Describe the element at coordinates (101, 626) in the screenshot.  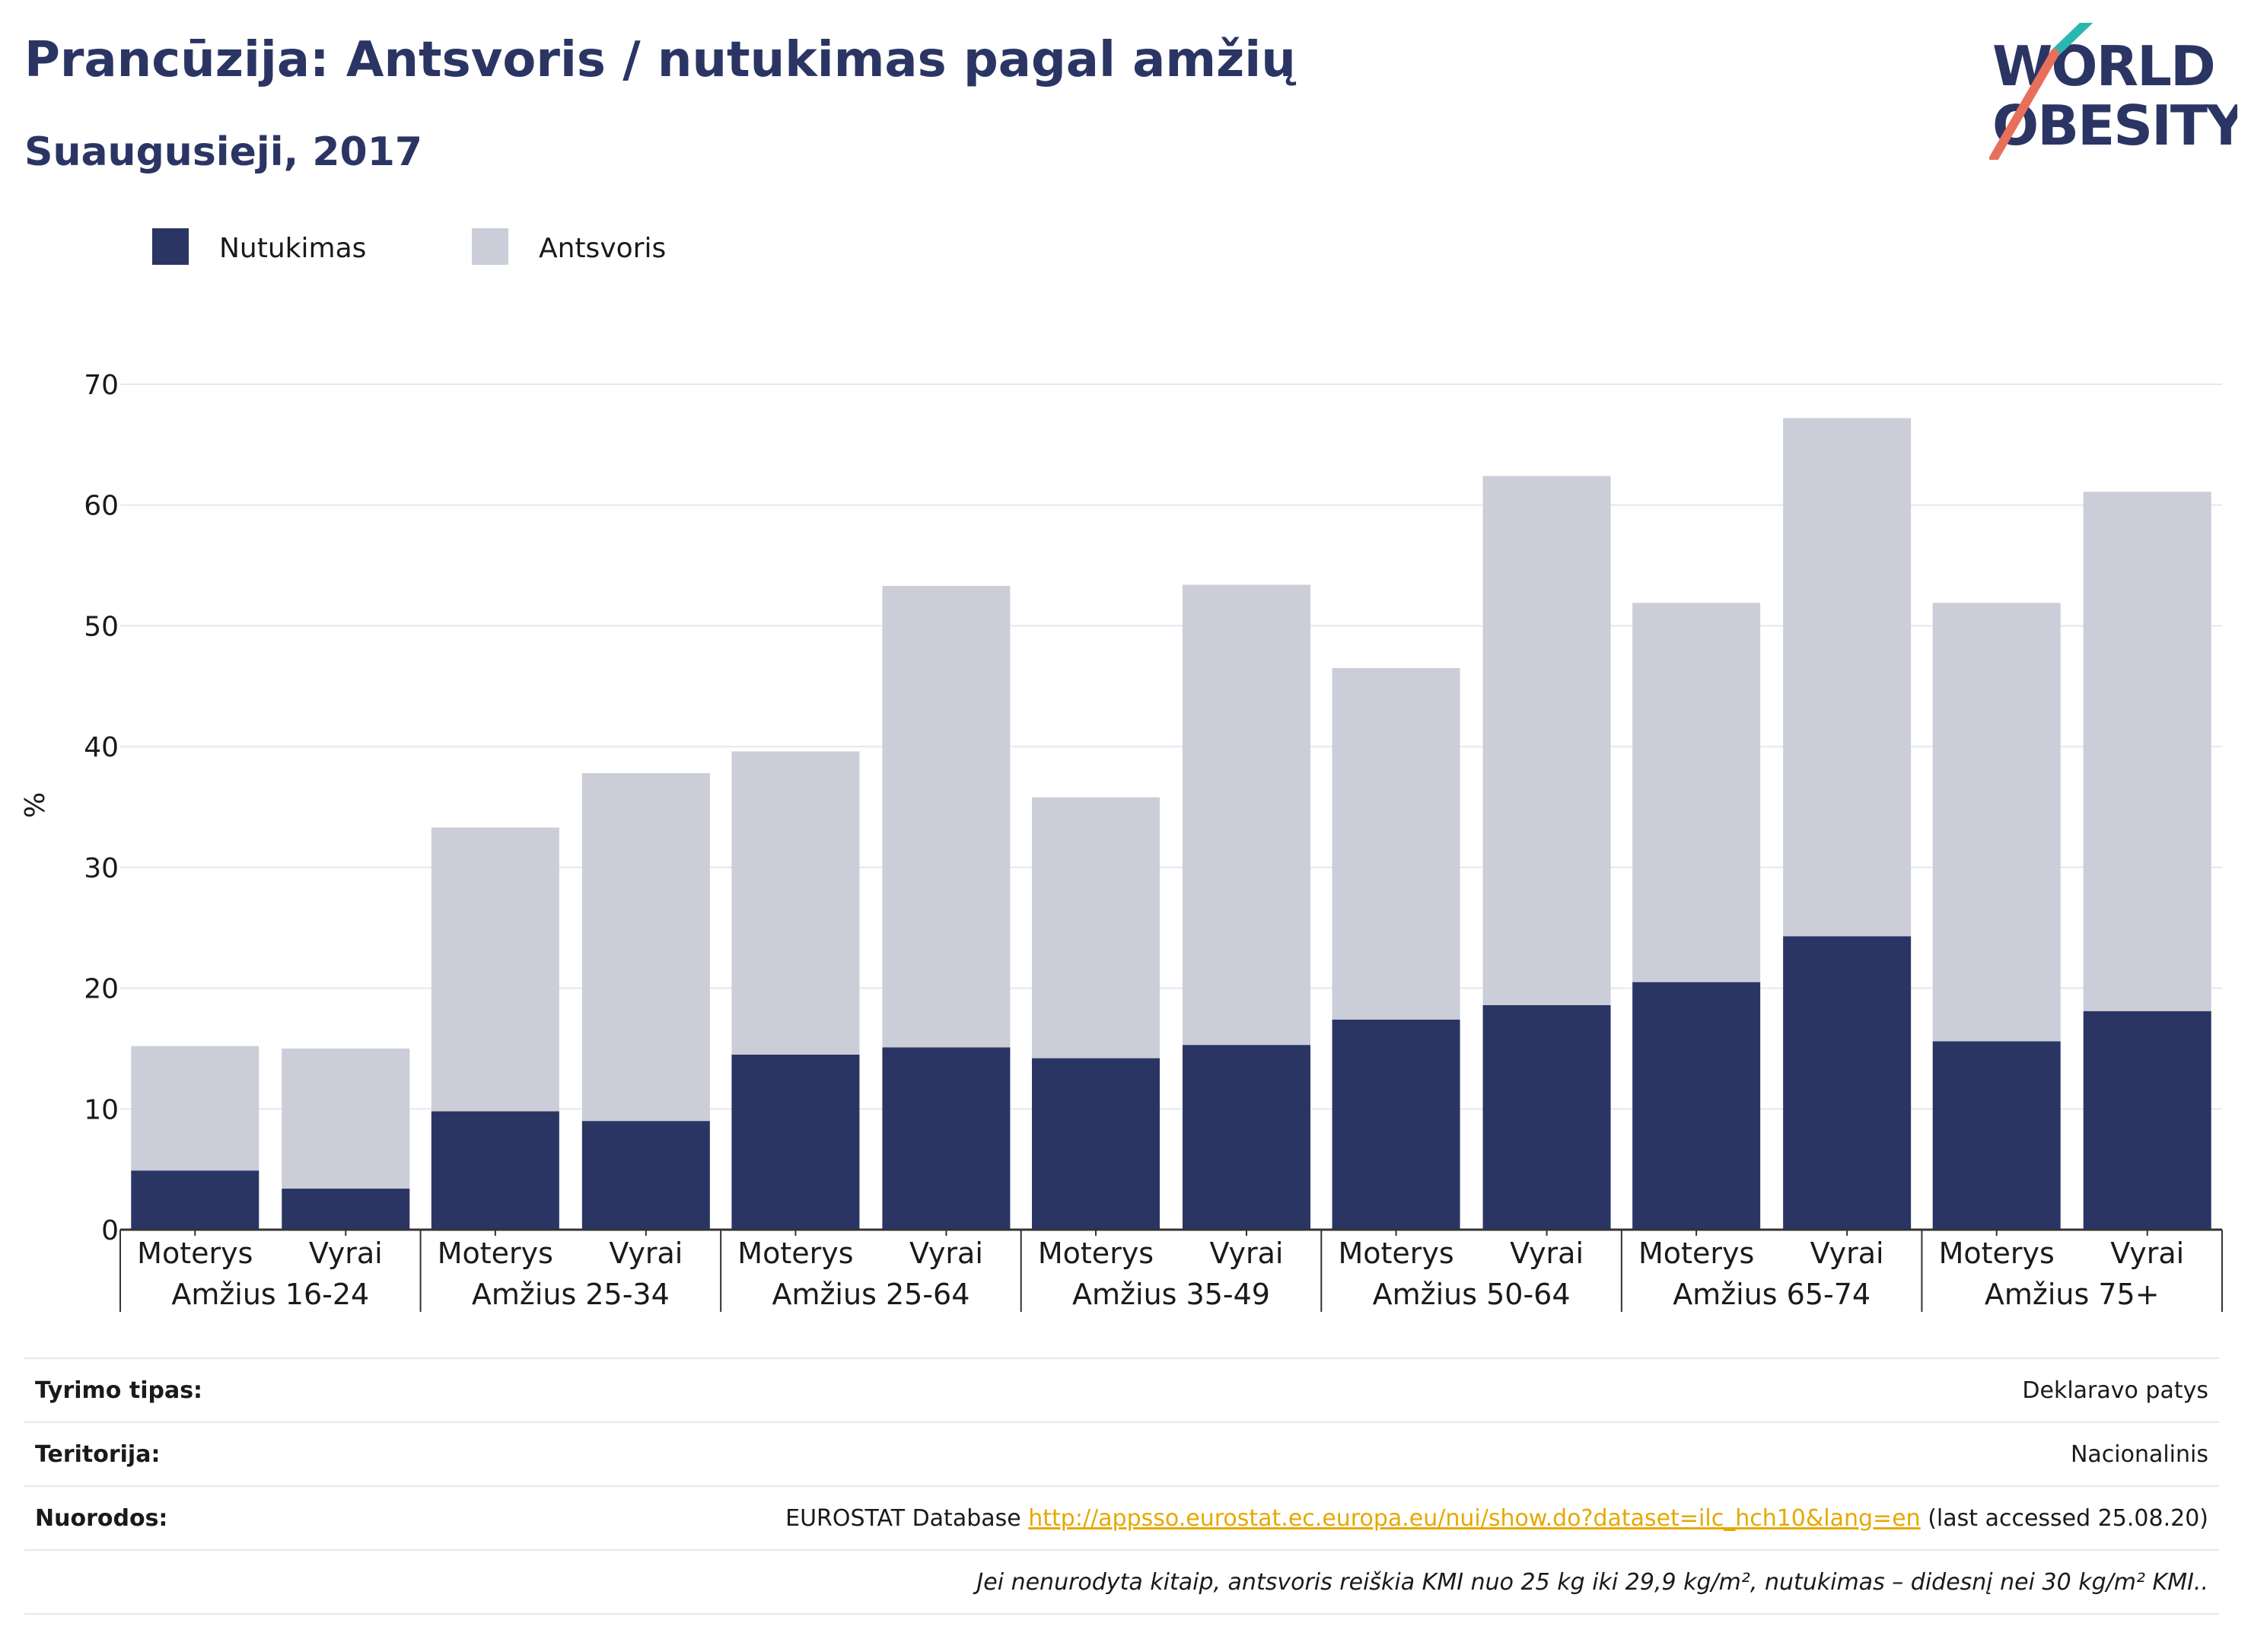
I see `y-tick-label: 50` at that location.